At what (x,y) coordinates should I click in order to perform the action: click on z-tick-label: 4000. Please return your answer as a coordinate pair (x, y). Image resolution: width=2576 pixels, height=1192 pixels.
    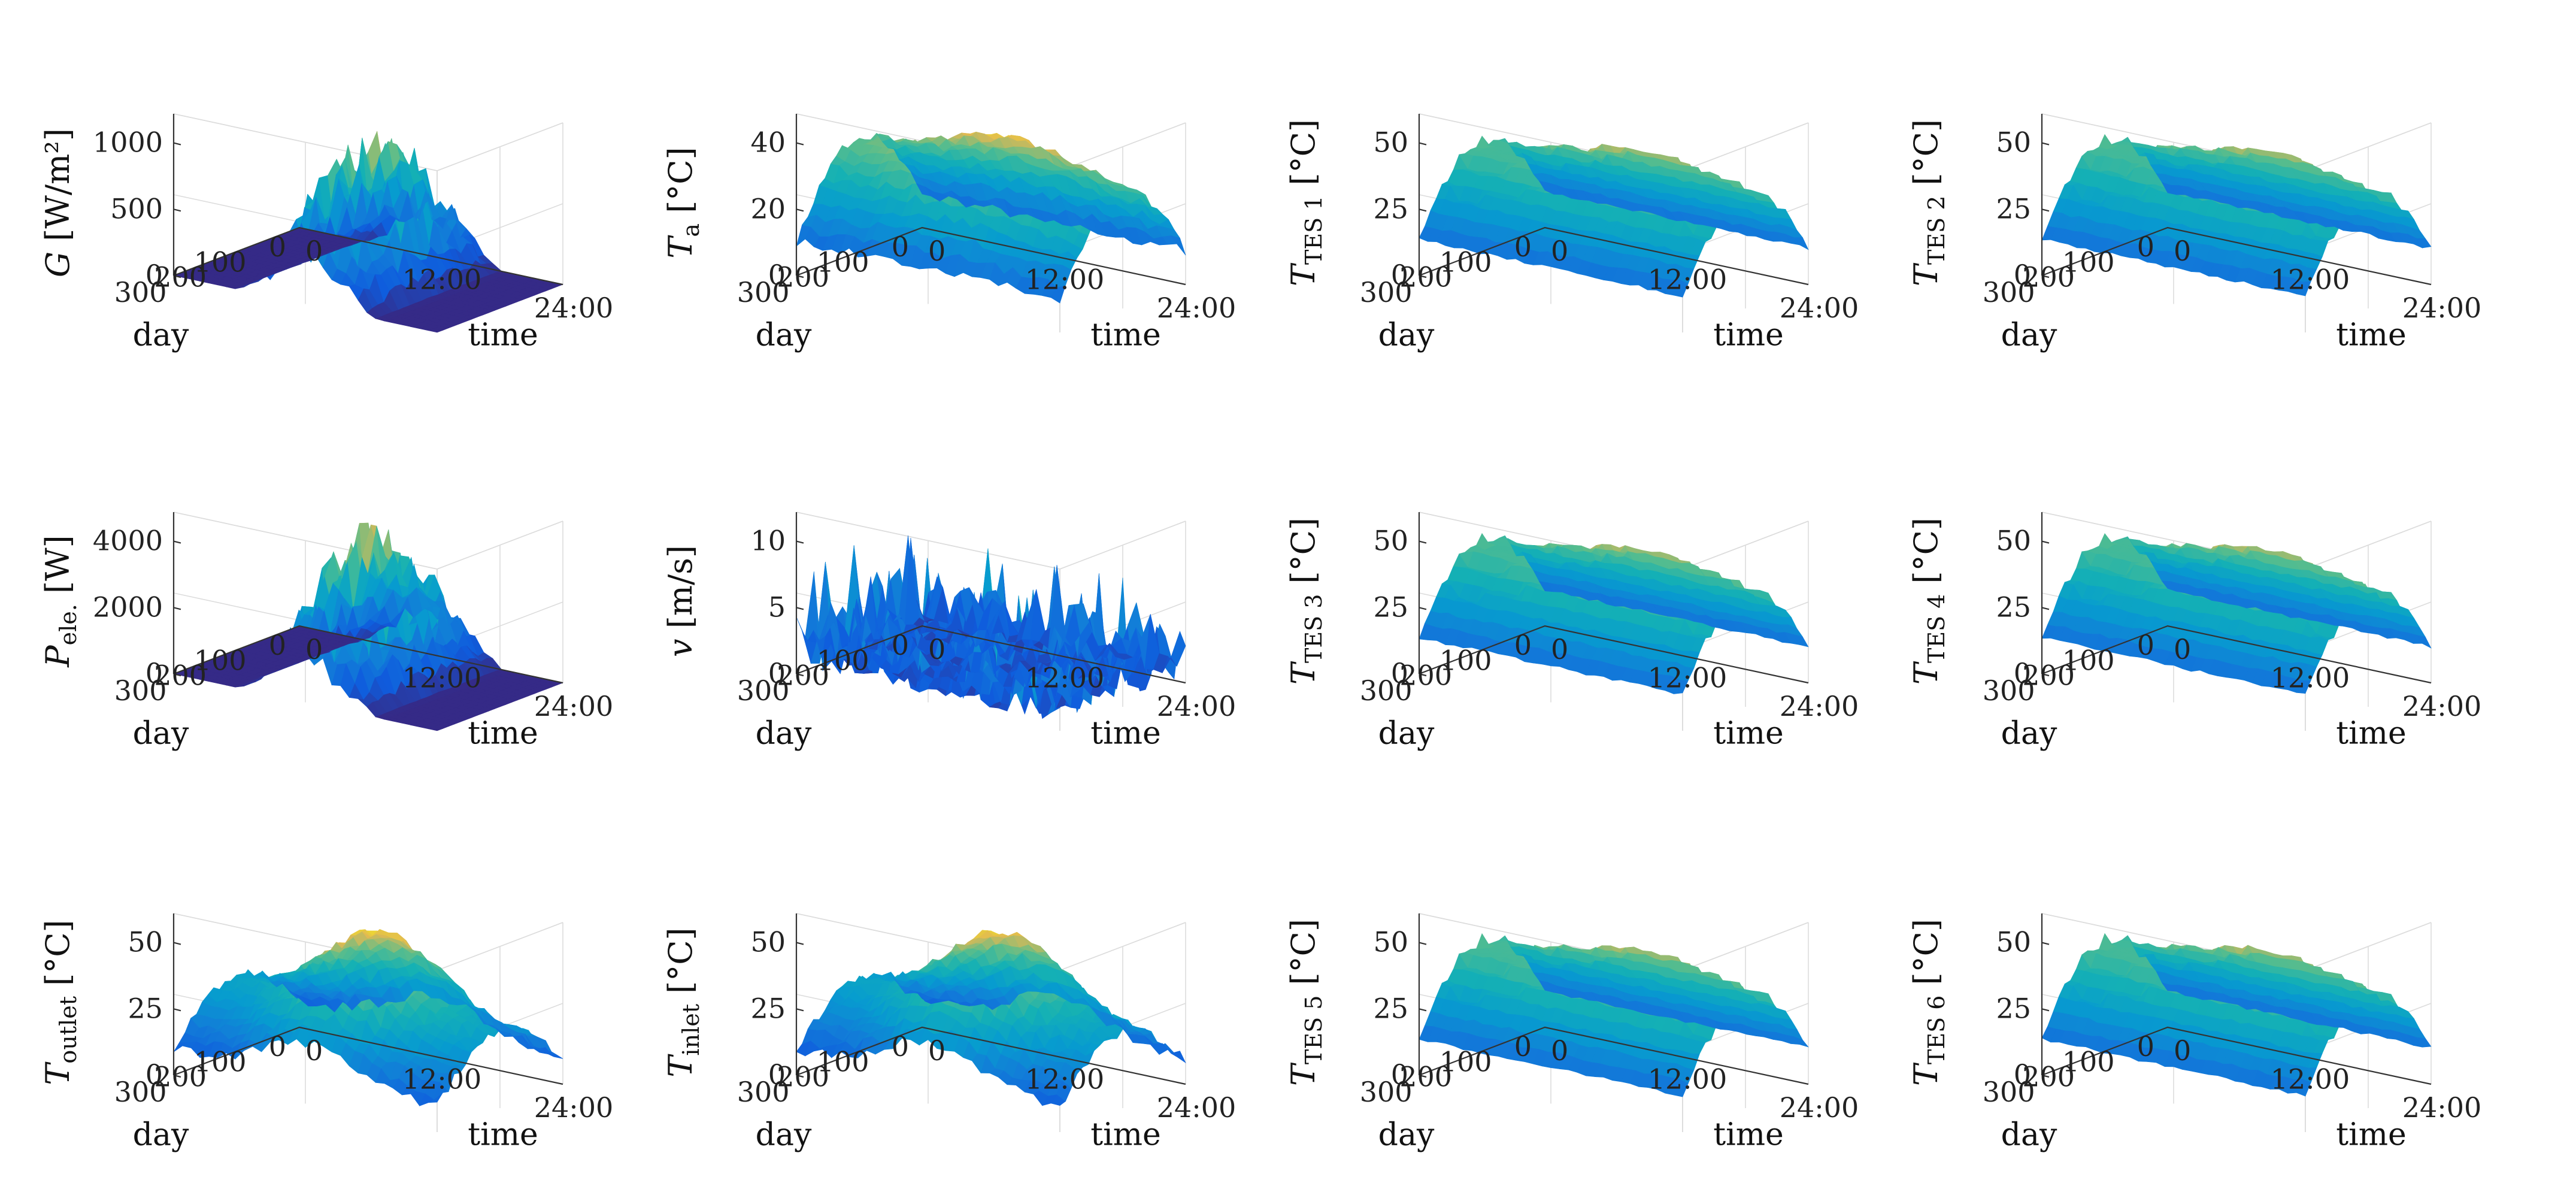
    Looking at the image, I should click on (128, 541).